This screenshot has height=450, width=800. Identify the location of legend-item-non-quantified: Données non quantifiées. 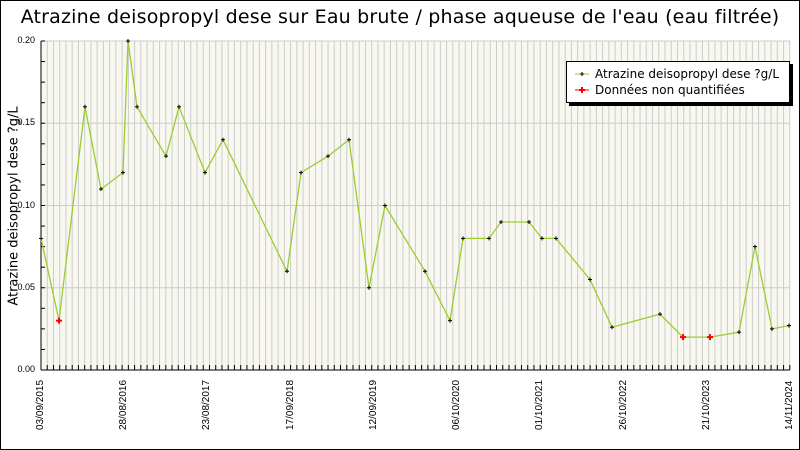
(660, 90).